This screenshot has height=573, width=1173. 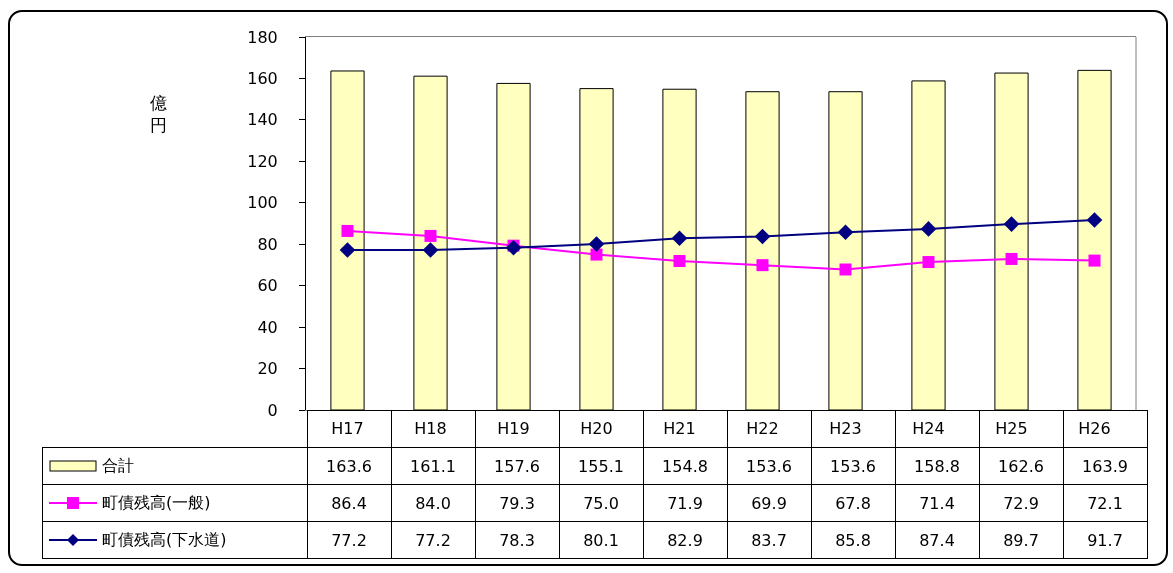 What do you see at coordinates (158, 114) in the screenshot?
I see `y-axis-title: 億円` at bounding box center [158, 114].